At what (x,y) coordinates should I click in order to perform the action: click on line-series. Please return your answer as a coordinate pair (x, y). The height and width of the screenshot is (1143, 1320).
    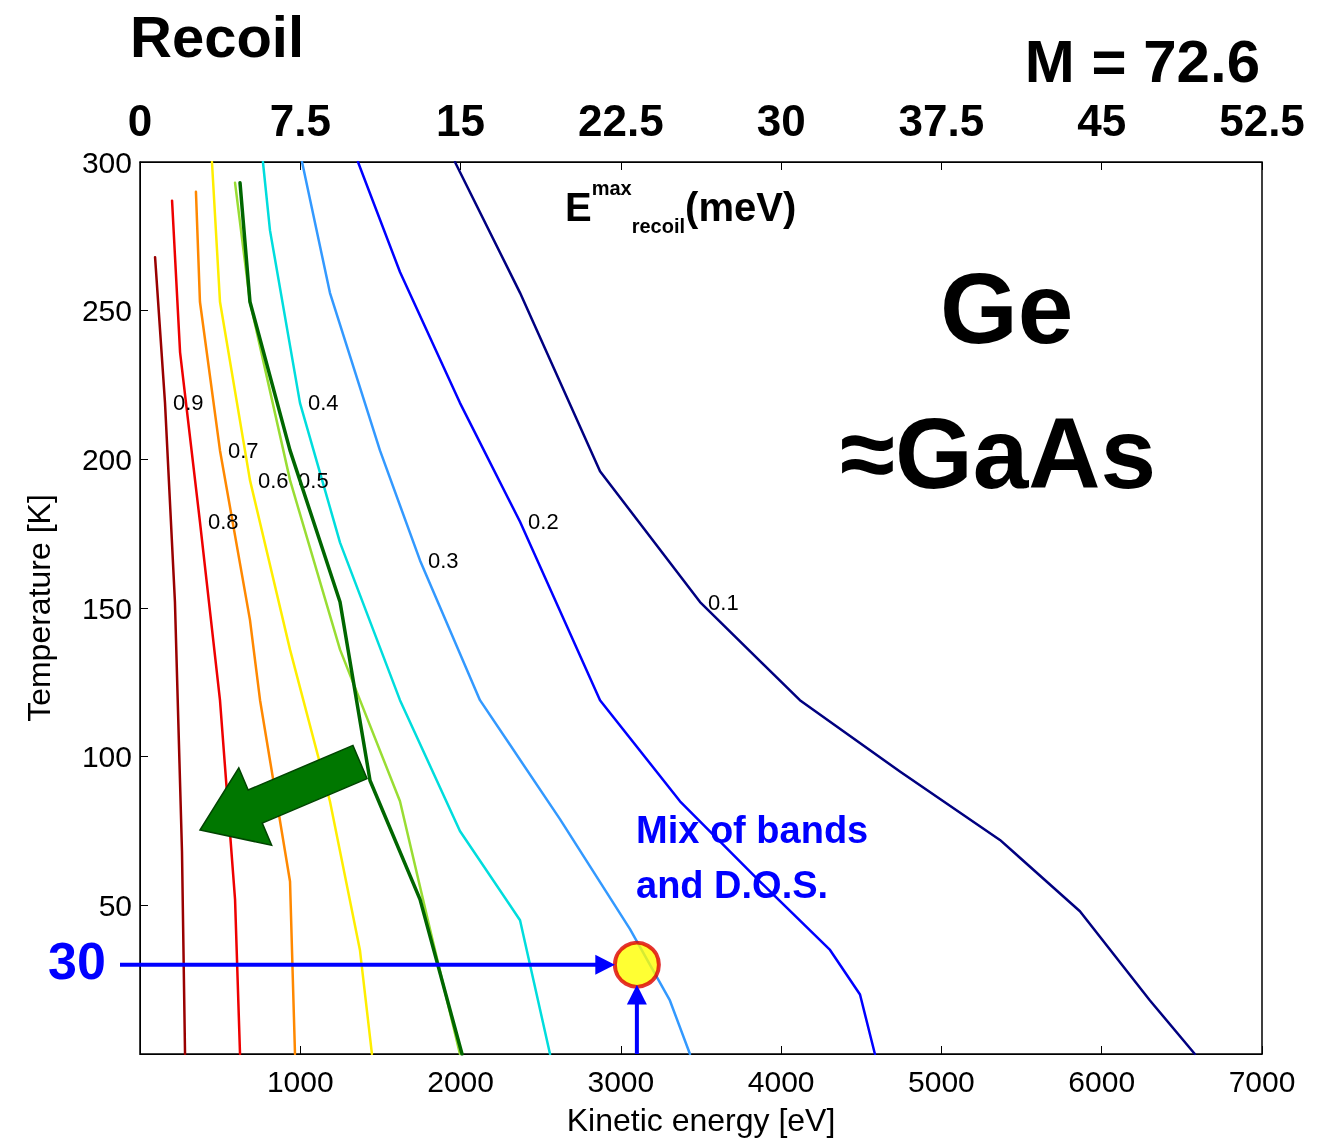
    Looking at the image, I should click on (292, 608).